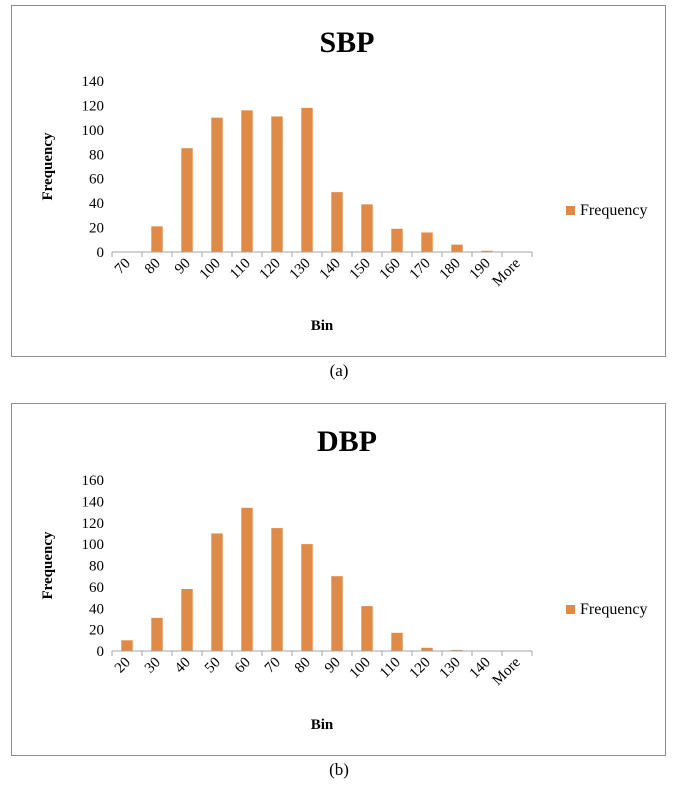 This screenshot has height=788, width=678. Describe the element at coordinates (123, 267) in the screenshot. I see `sbp-x-tick-label: 70` at that location.